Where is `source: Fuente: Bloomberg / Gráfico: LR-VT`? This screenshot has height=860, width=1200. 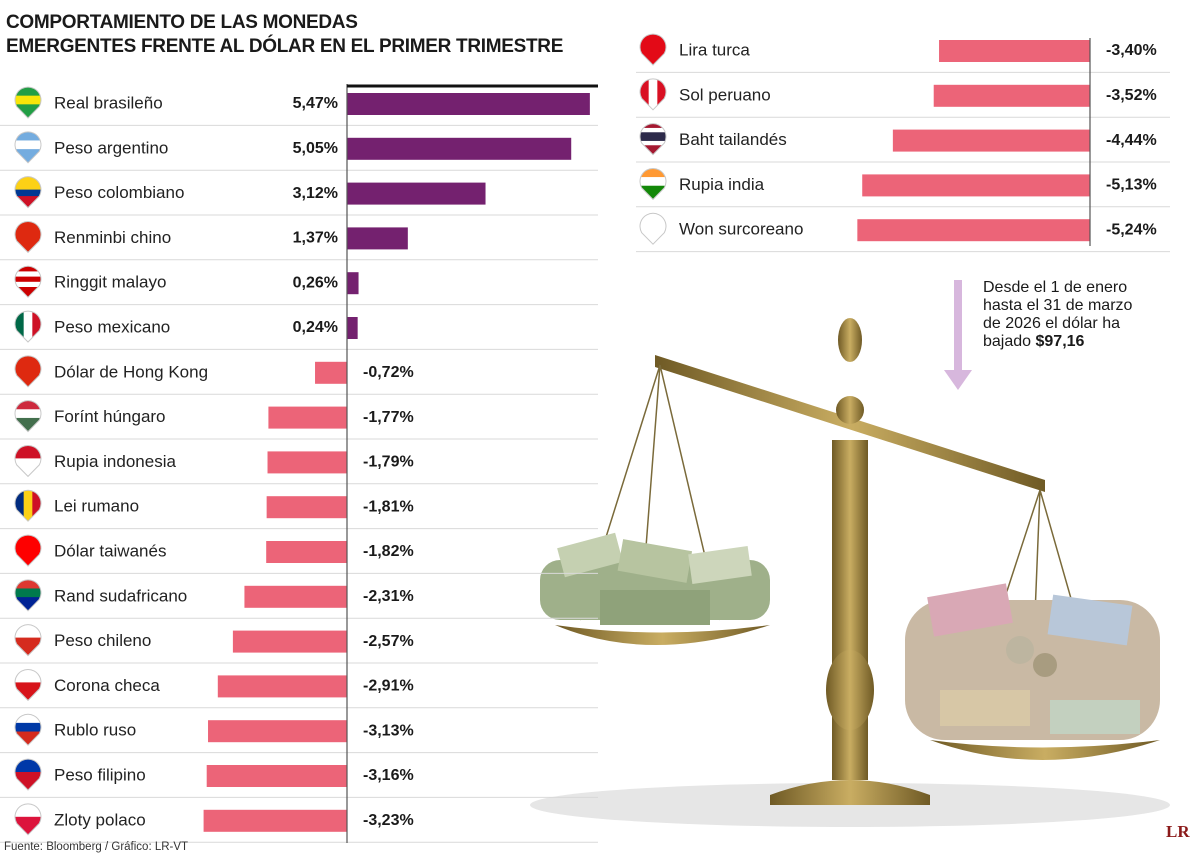
source: Fuente: Bloomberg / Gráfico: LR-VT is located at coordinates (96, 847).